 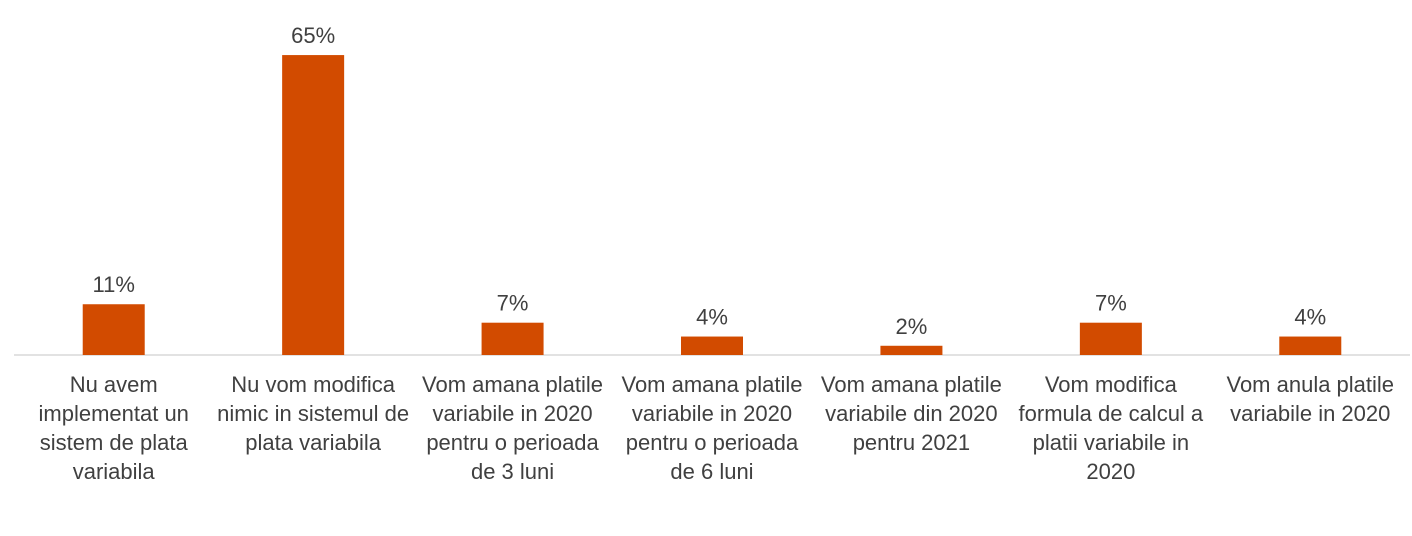 What do you see at coordinates (912, 326) in the screenshot?
I see `data-label: 2%` at bounding box center [912, 326].